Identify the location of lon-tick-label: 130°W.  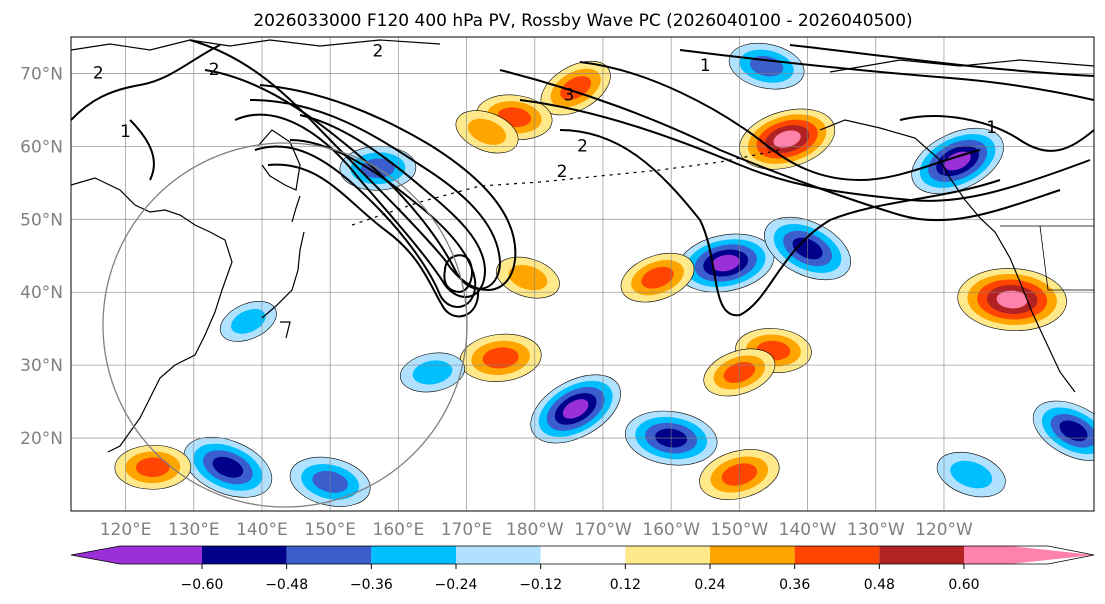
(876, 530).